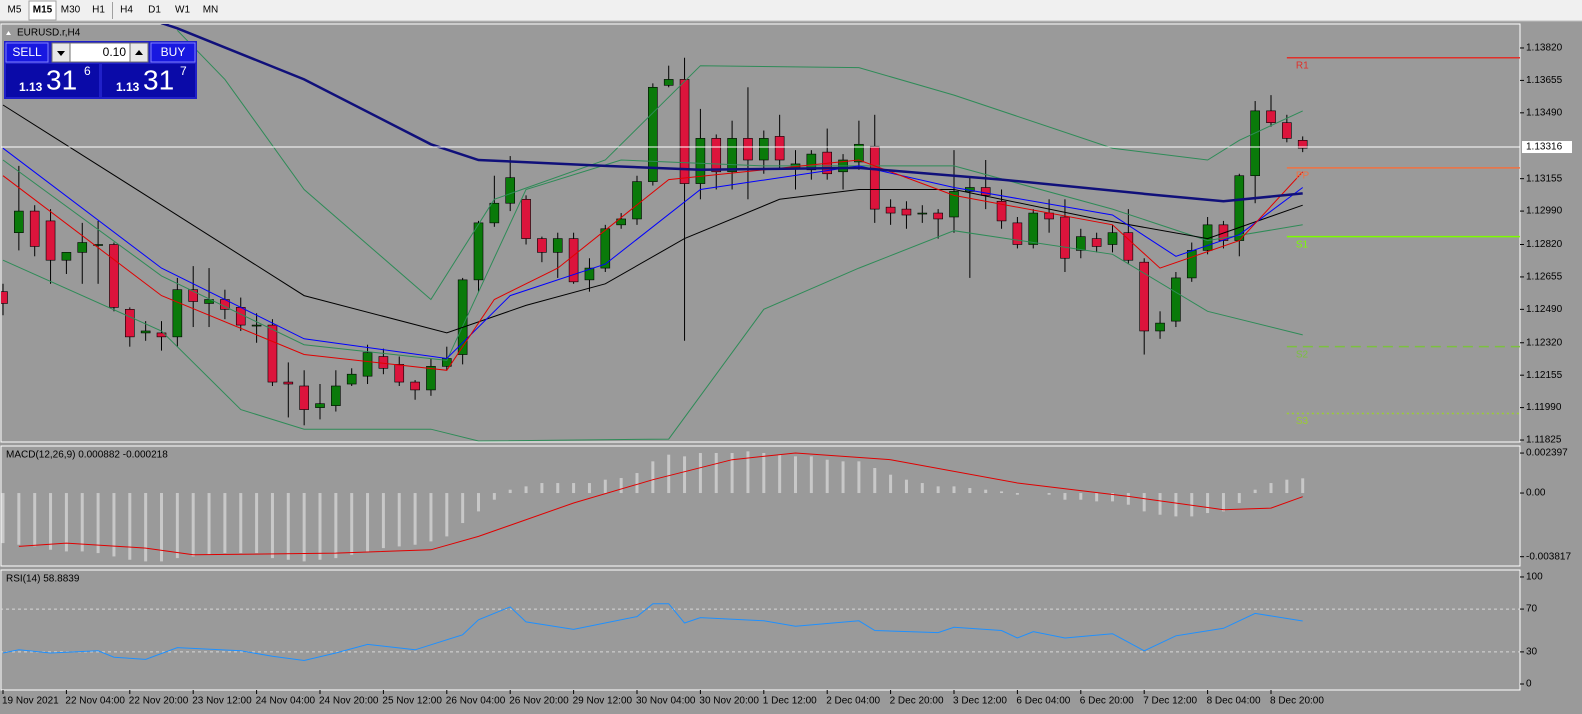 This screenshot has width=1582, height=714. Describe the element at coordinates (183, 71) in the screenshot. I see `ask-point: 7` at that location.